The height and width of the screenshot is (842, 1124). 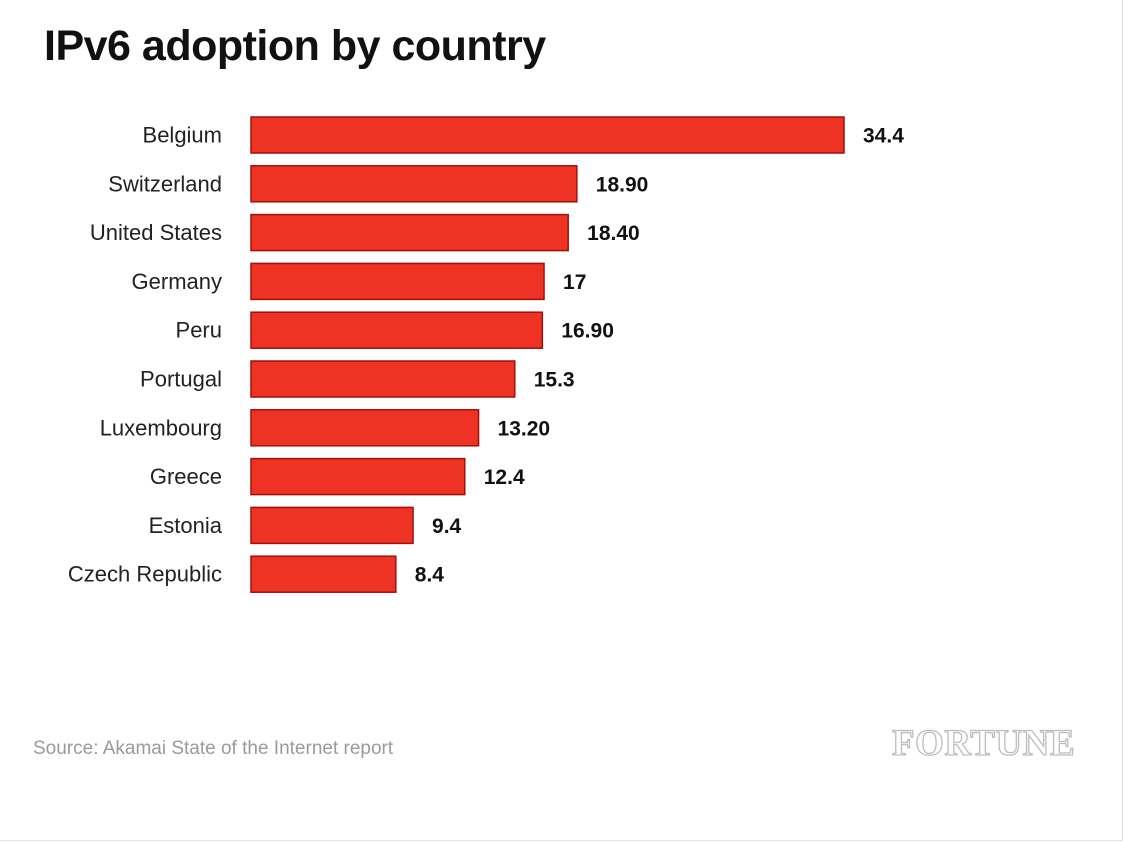 I want to click on bar-germany, so click(x=397, y=281).